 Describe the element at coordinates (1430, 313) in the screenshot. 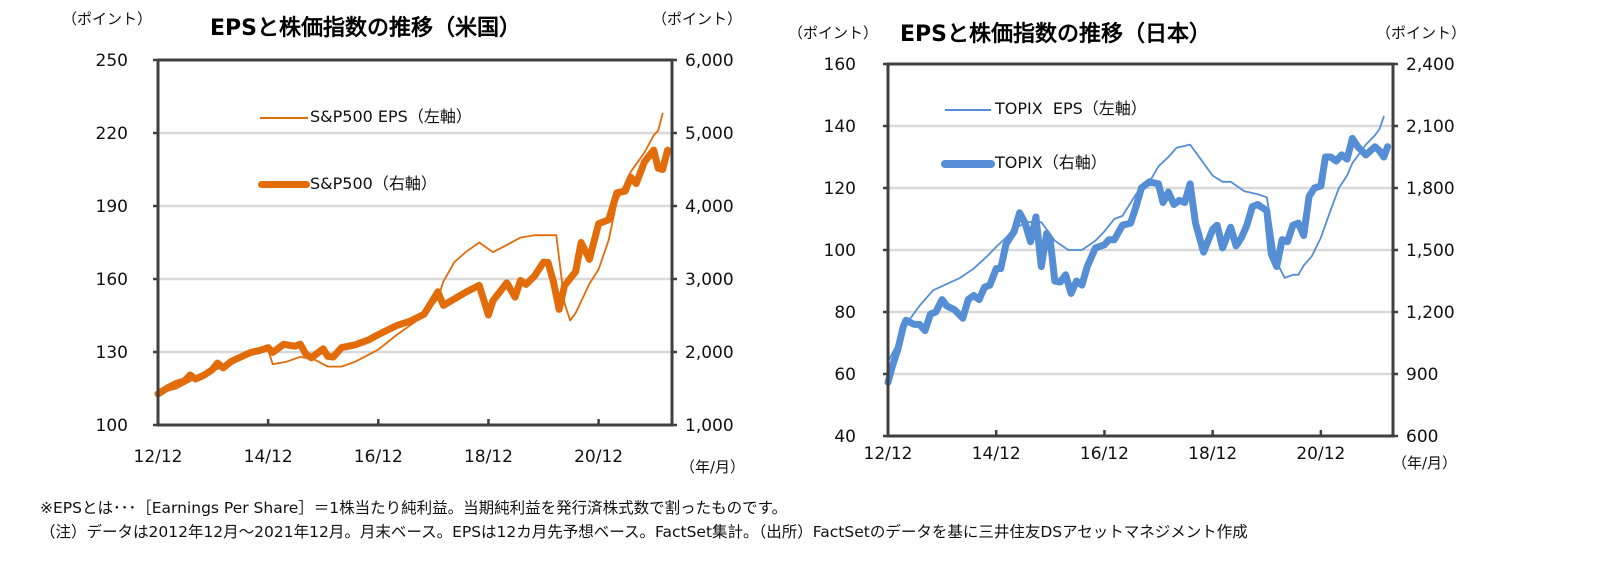

I see `jp-right-tick-label: 1,200` at that location.